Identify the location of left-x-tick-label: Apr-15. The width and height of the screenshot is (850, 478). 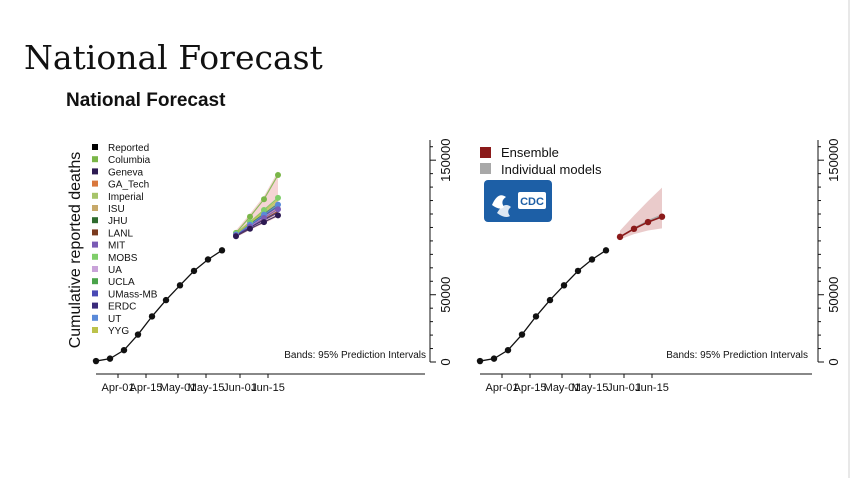
(145, 388).